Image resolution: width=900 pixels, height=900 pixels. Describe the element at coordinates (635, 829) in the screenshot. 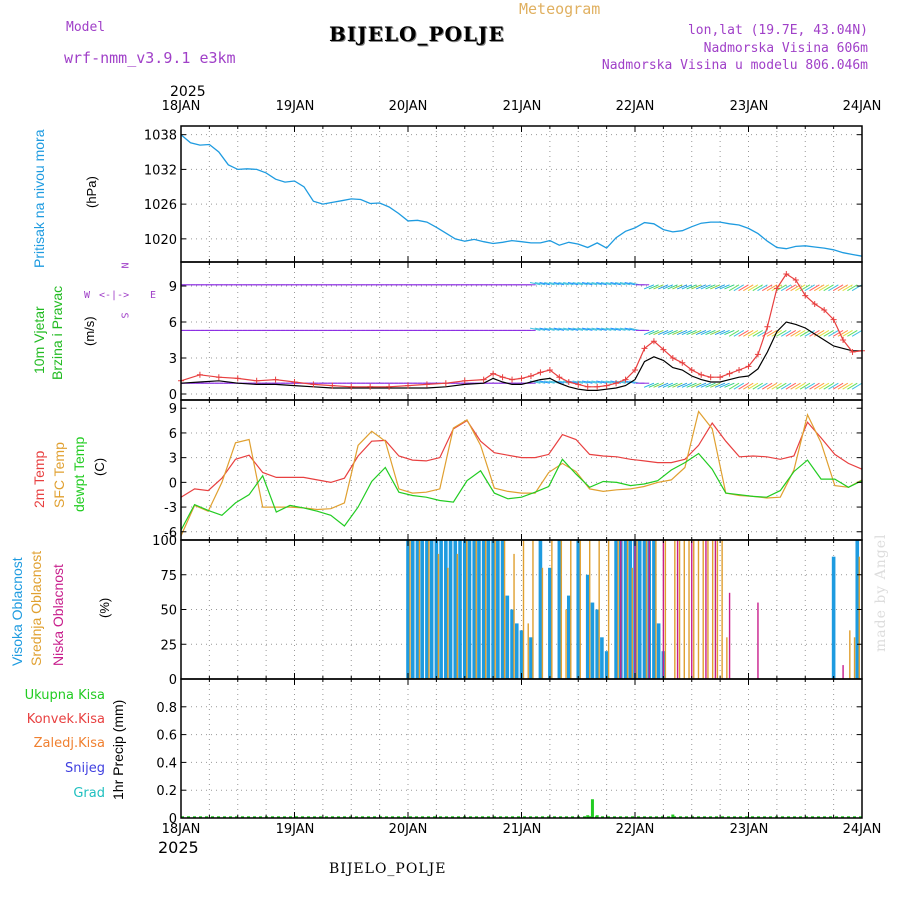

I see `bottom-day-label: 22JAN` at that location.